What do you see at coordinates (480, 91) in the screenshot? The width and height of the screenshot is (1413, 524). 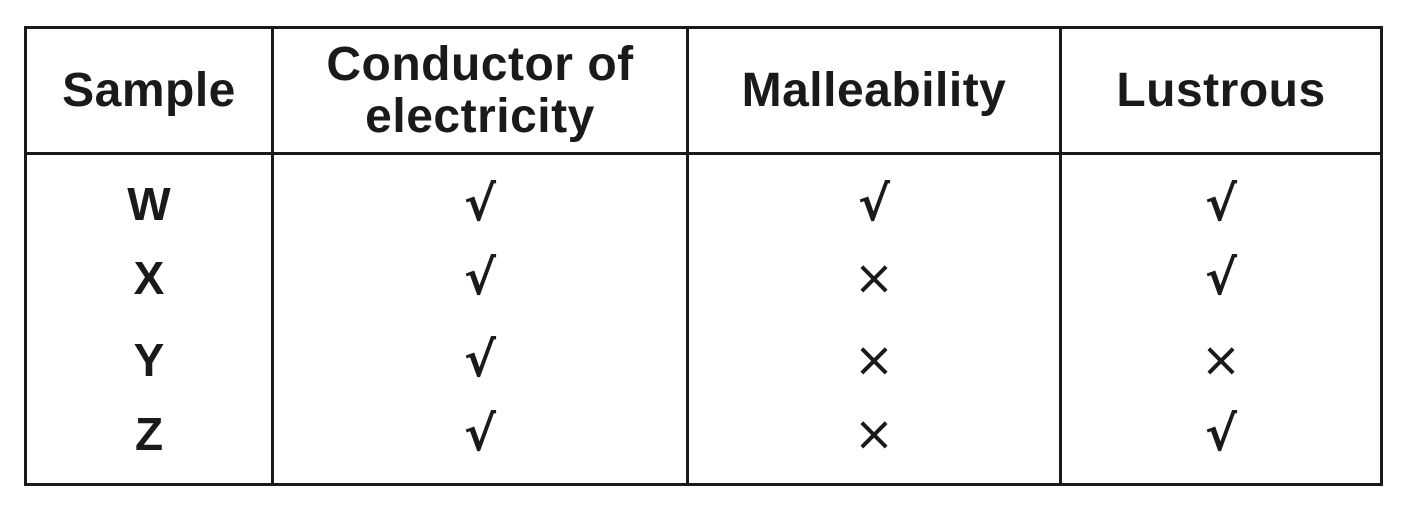 I see `header-conductor: Conductor of electricity` at bounding box center [480, 91].